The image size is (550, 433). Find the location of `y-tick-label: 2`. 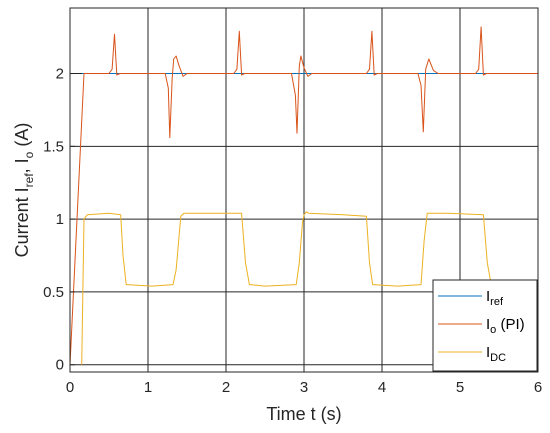

y-tick-label: 2 is located at coordinates (60, 74).